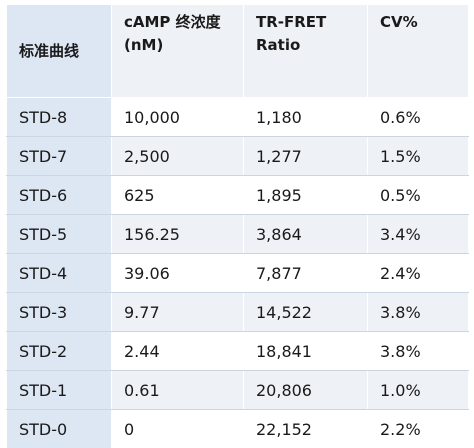 This screenshot has height=448, width=474. Describe the element at coordinates (418, 273) in the screenshot. I see `cell-cv: 2.4%` at that location.